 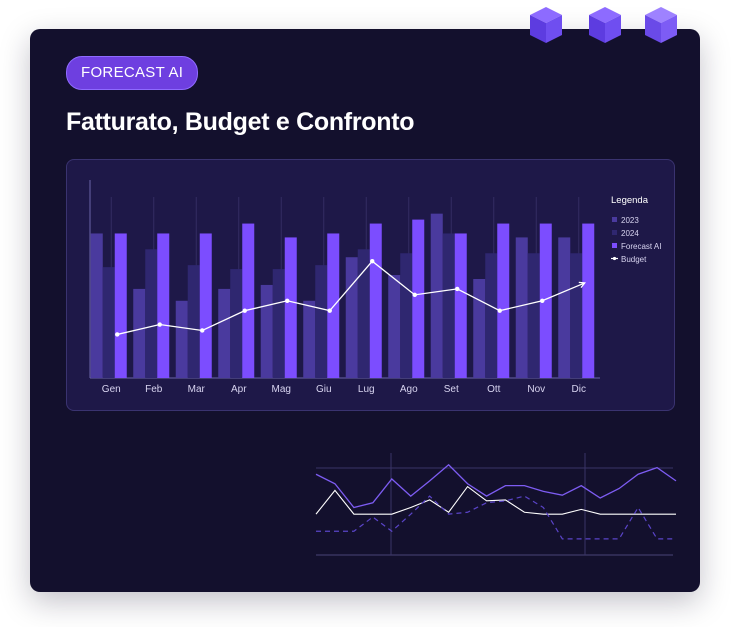 I want to click on bar-2024-dic, so click(x=576, y=315).